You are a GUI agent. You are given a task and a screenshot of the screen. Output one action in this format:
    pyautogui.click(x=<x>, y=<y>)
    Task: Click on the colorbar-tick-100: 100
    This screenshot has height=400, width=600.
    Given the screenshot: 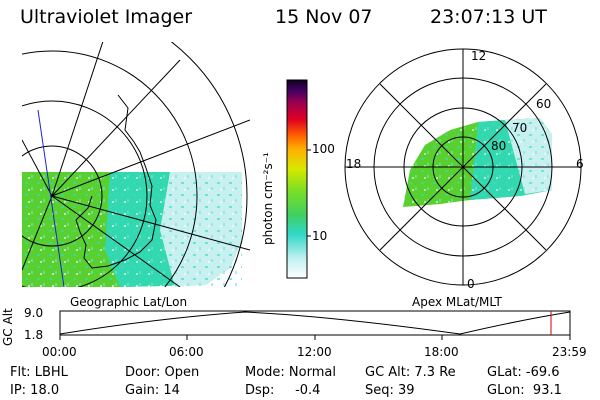 What is the action you would take?
    pyautogui.click(x=323, y=149)
    